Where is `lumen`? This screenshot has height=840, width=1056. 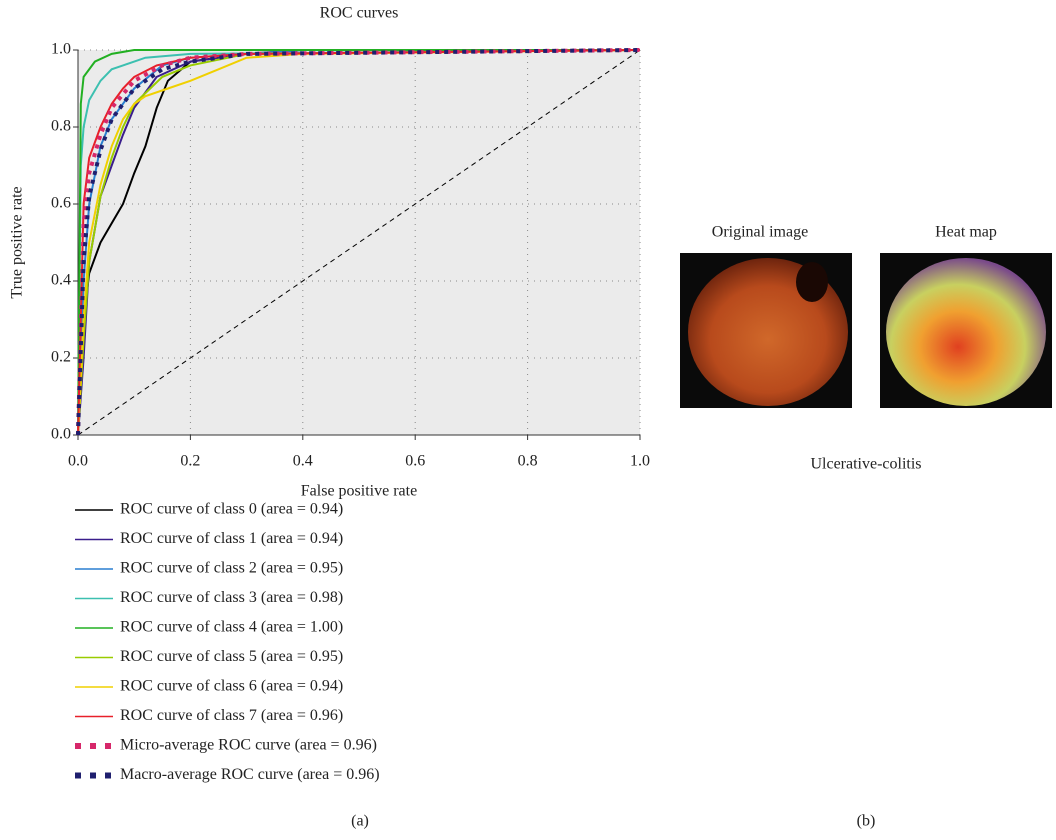
lumen is located at coordinates (812, 282).